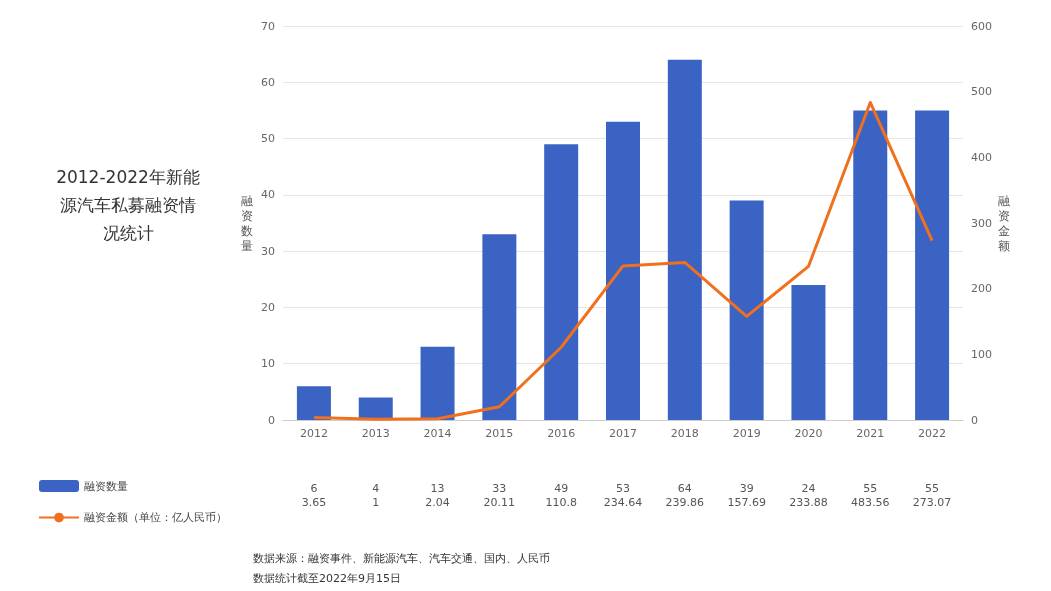  Describe the element at coordinates (268, 139) in the screenshot. I see `y-tick-label: 50` at that location.